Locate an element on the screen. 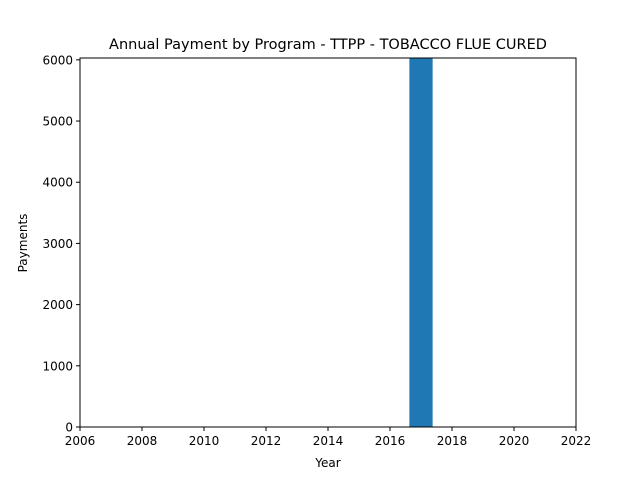  y-tick-label: 3000 is located at coordinates (57, 244).